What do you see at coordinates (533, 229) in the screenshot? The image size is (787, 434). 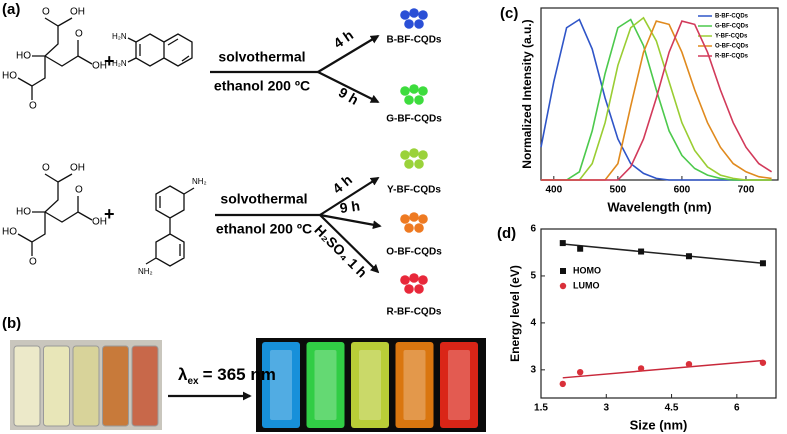 I see `y-tick-label: 6` at bounding box center [533, 229].